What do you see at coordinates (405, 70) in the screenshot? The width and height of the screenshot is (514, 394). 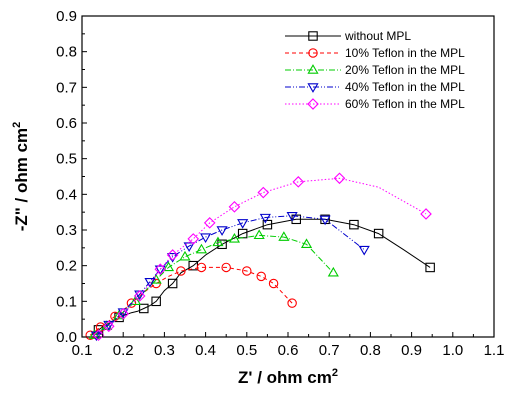 I see `legend-label: 20% Teflon in the MPL` at bounding box center [405, 70].